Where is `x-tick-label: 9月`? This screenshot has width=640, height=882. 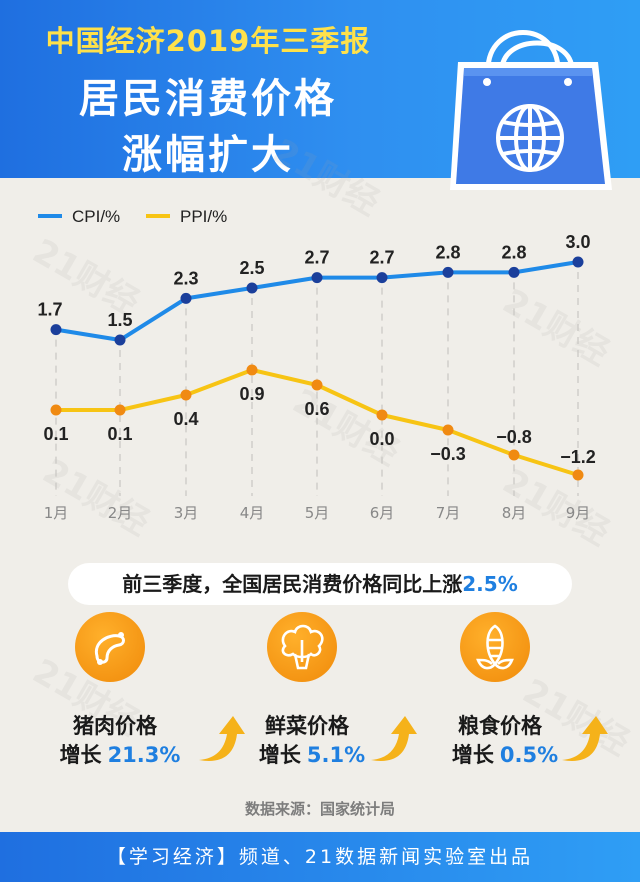
x-tick-label: 9月 is located at coordinates (578, 513).